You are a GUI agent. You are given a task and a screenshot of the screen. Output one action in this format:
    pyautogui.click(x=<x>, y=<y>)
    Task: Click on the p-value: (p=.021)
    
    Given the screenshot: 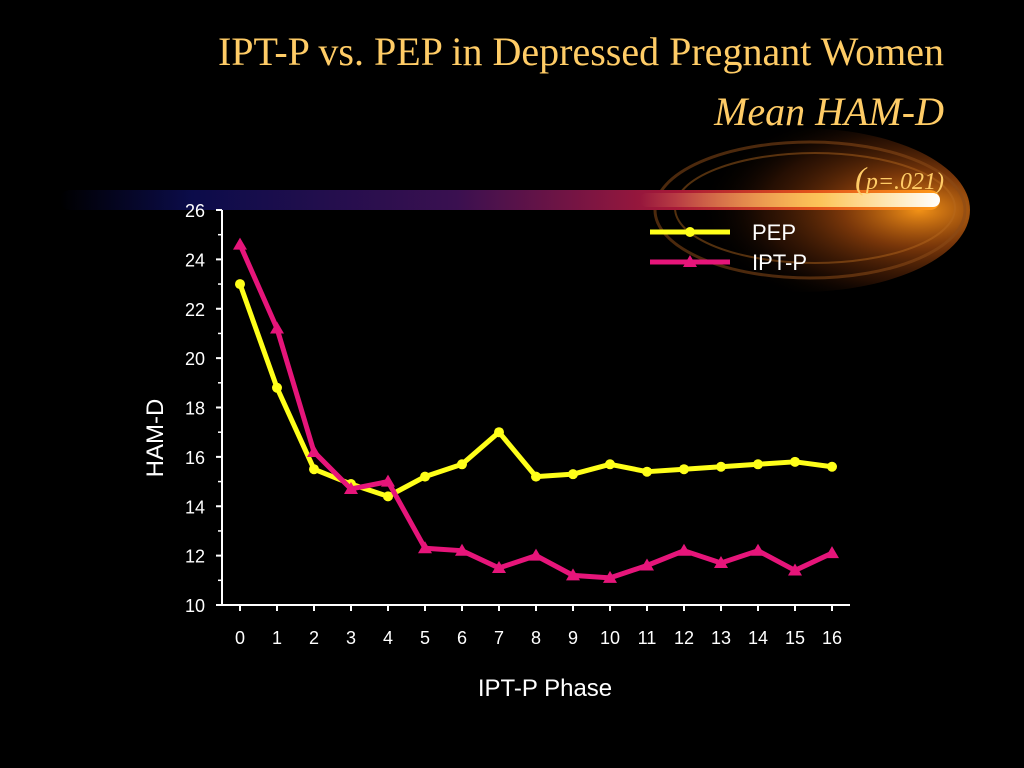 What is the action you would take?
    pyautogui.click(x=899, y=178)
    